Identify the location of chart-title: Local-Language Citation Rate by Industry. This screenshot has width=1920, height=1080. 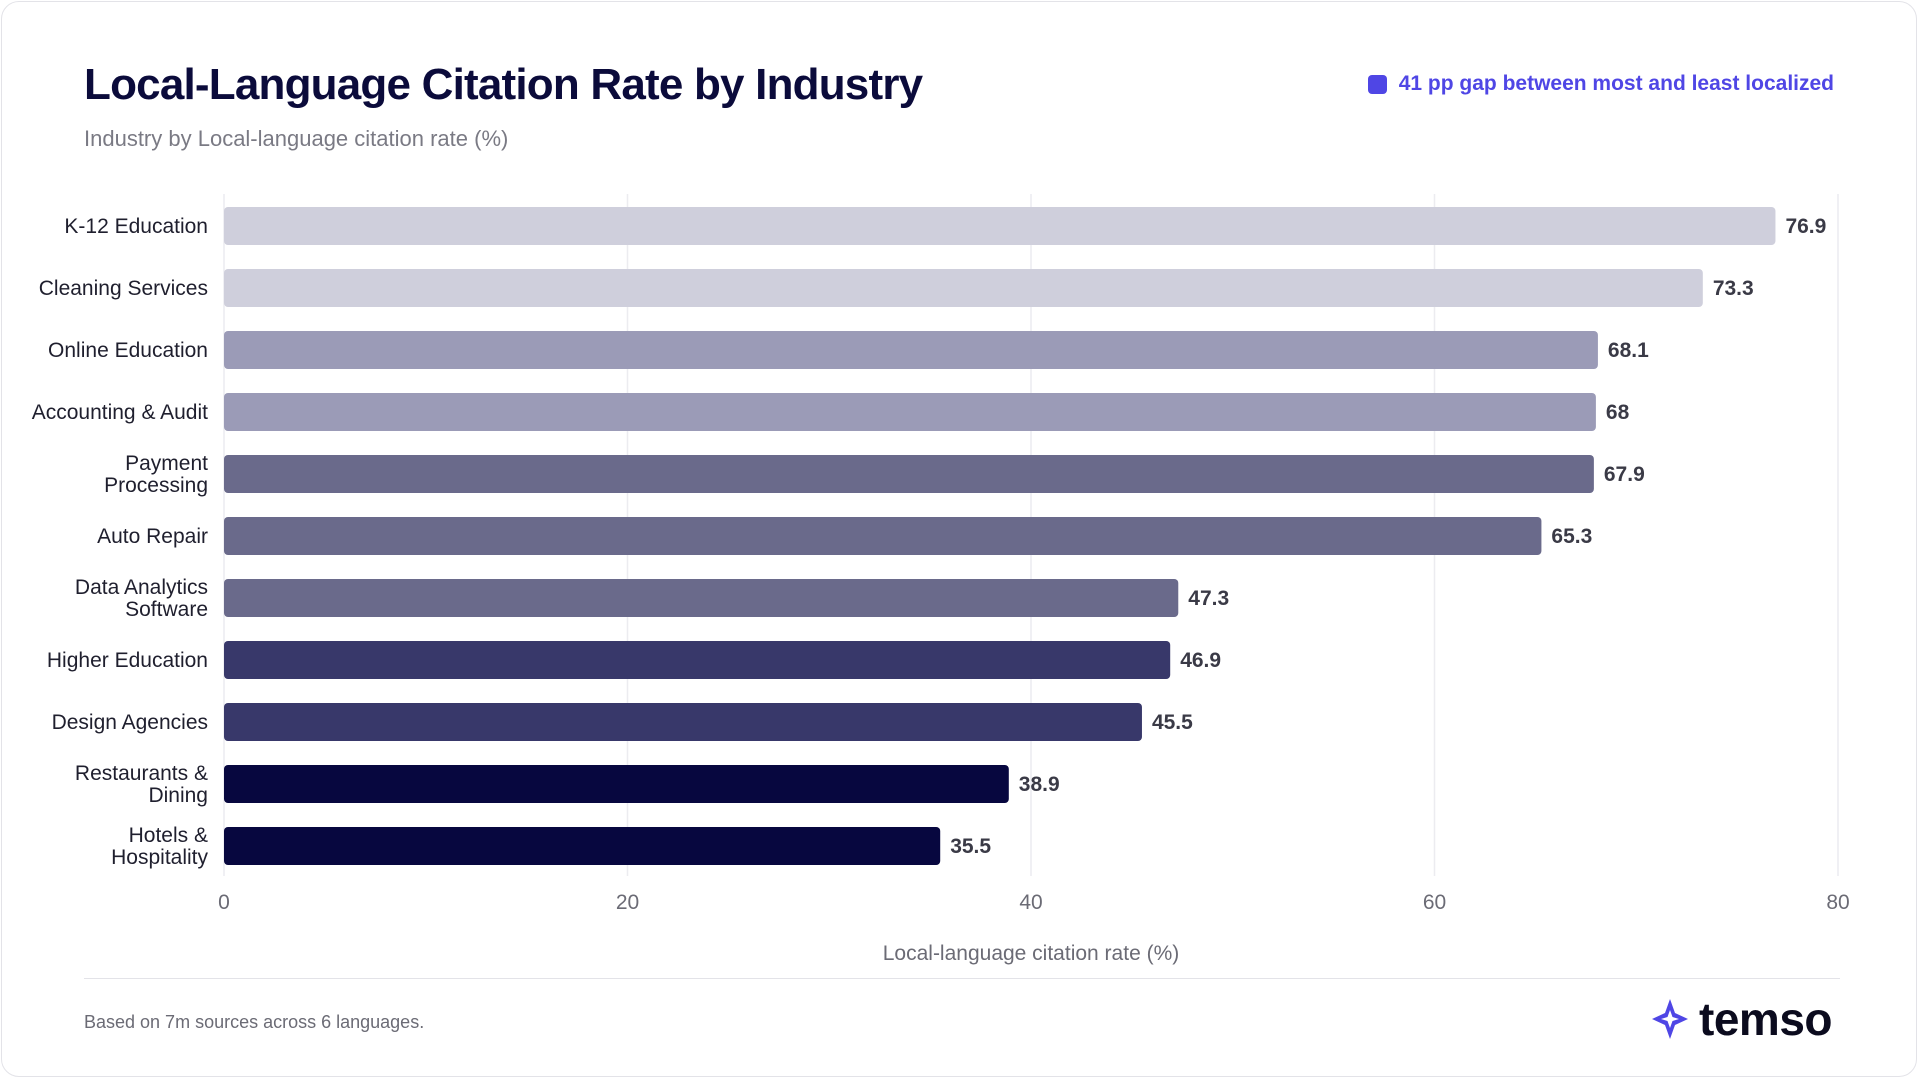
(503, 84).